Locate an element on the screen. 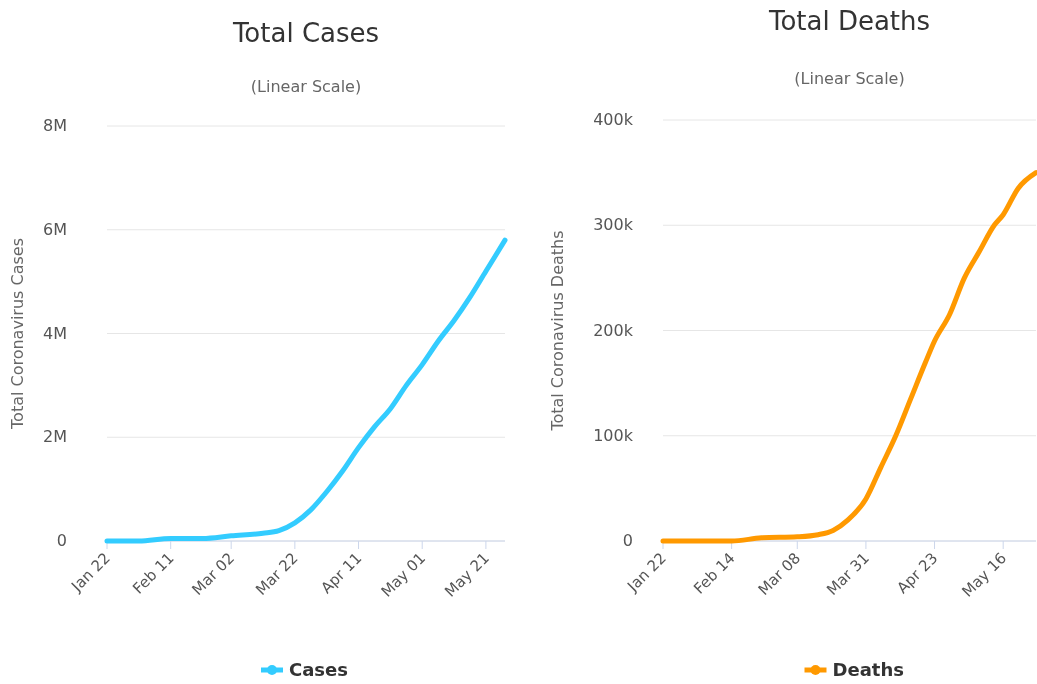  x-tick-label: Mar 22 is located at coordinates (277, 574).